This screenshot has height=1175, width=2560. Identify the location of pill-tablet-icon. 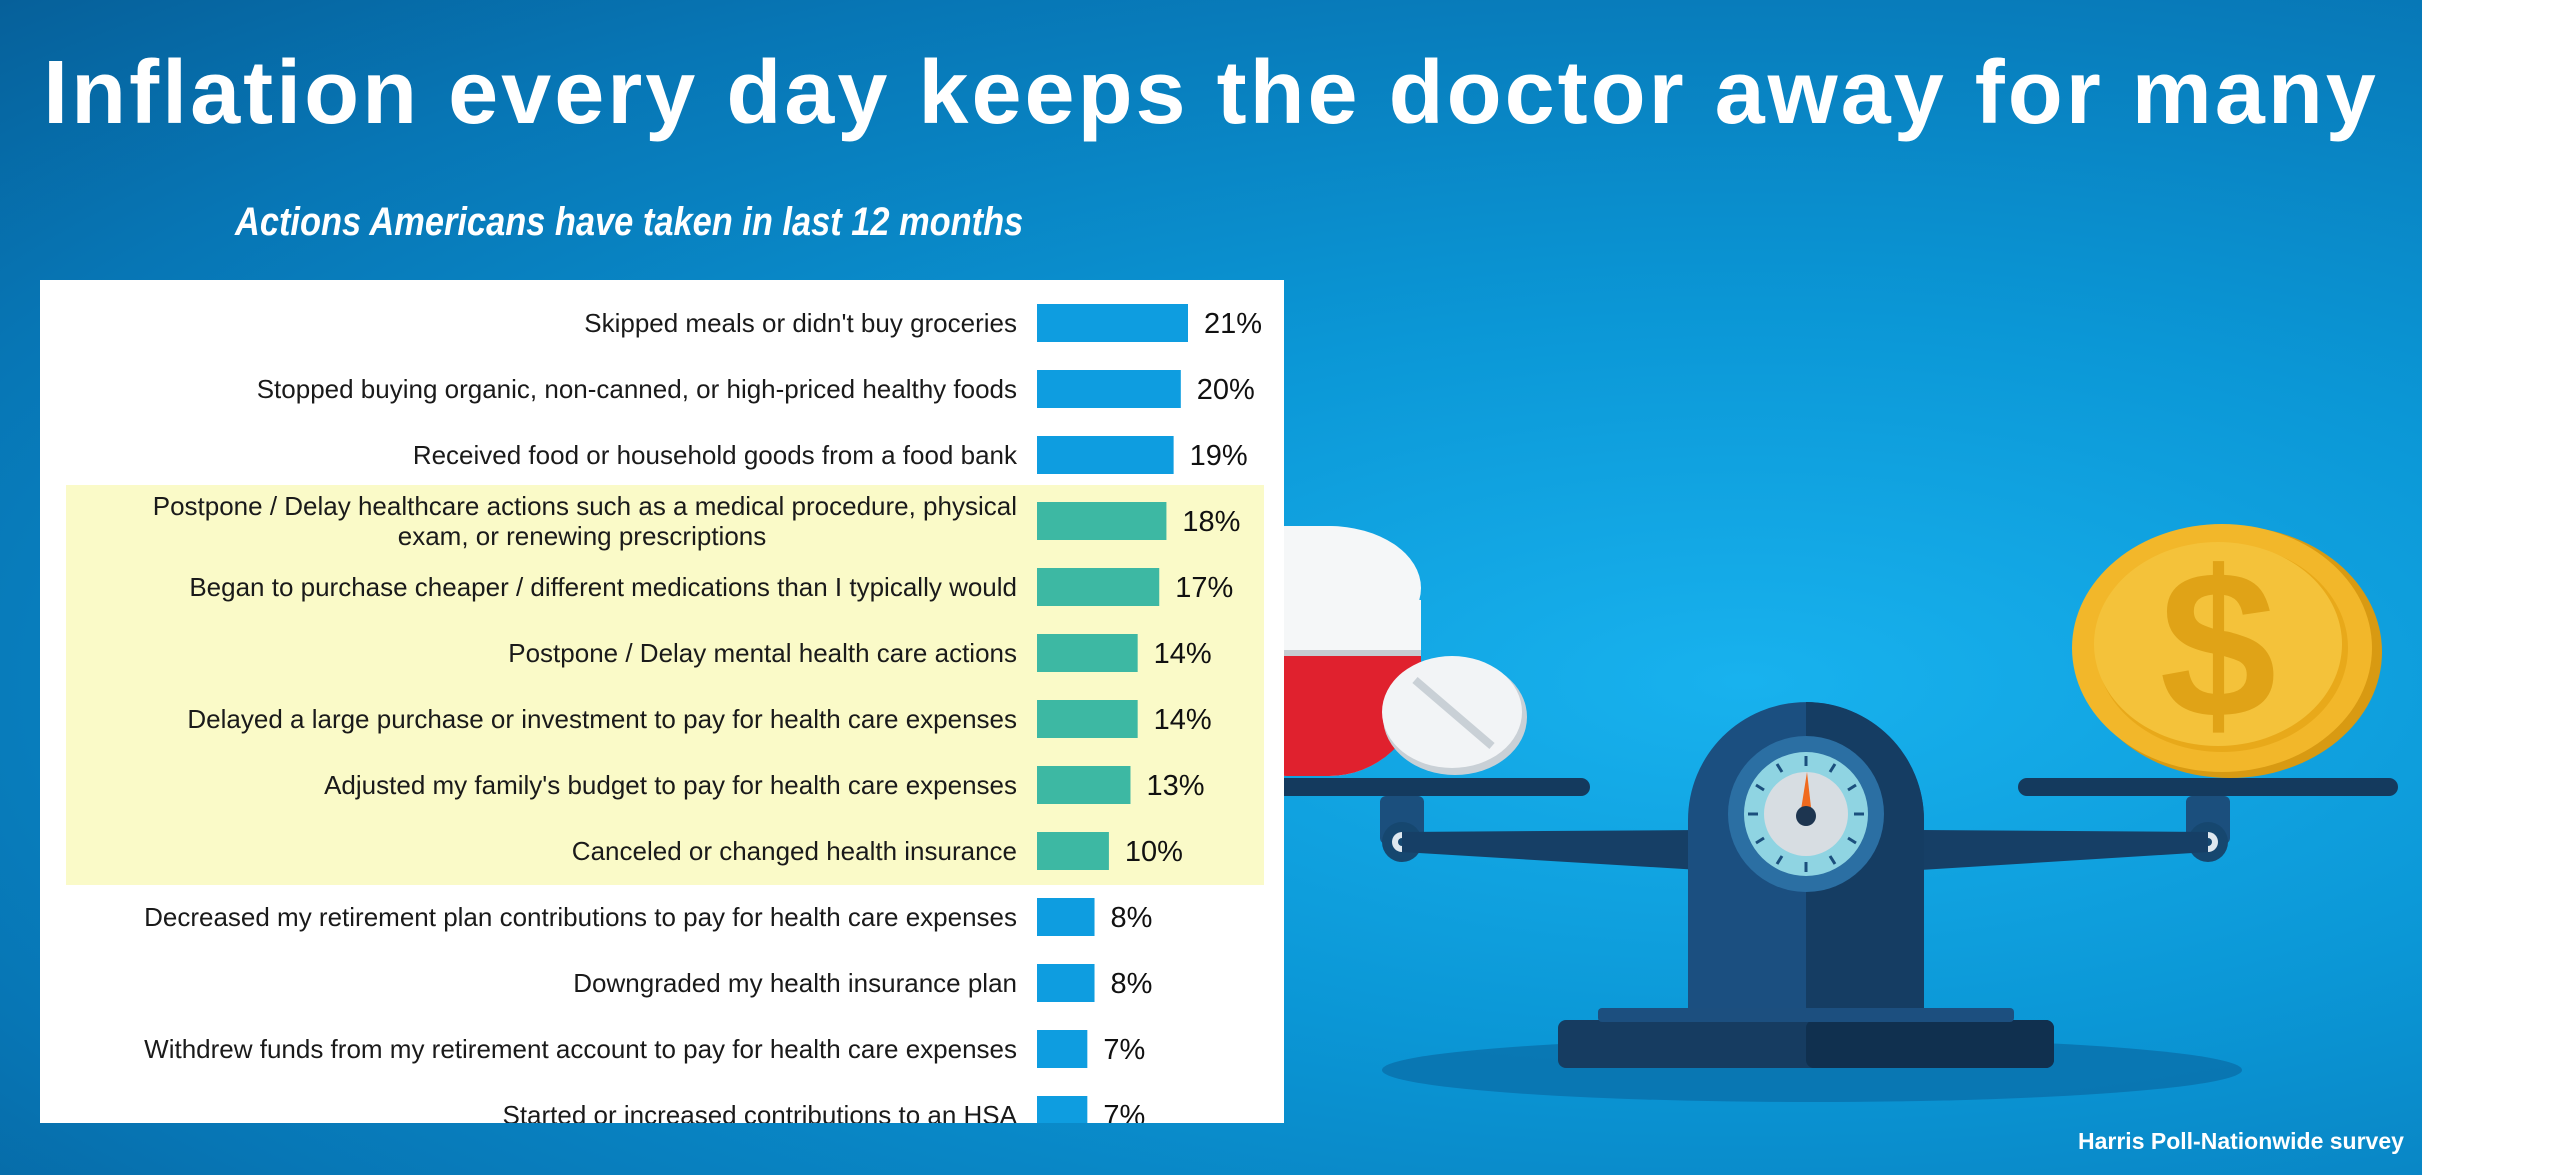
(1454, 715).